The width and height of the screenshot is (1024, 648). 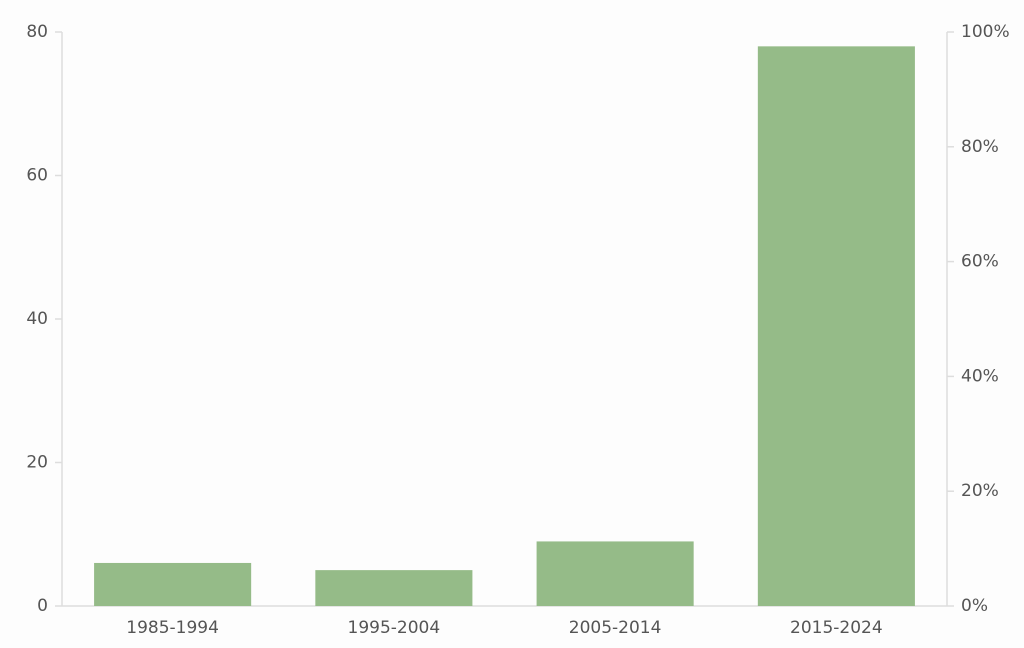 I want to click on x-tick-label: 1985-1994, so click(x=172, y=628).